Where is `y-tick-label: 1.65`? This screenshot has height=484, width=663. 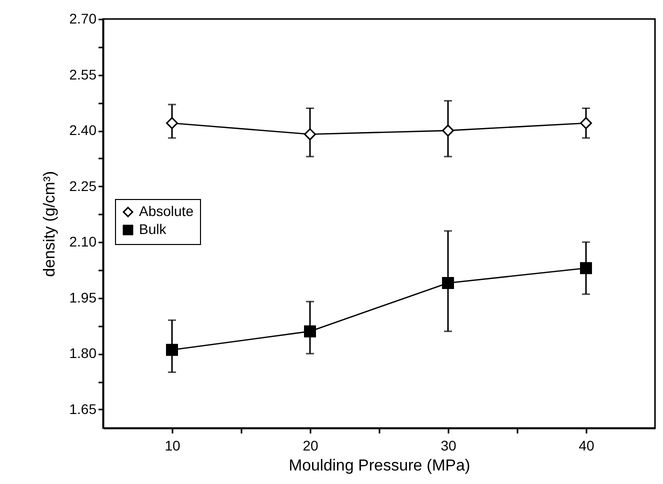
y-tick-label: 1.65 is located at coordinates (83, 408).